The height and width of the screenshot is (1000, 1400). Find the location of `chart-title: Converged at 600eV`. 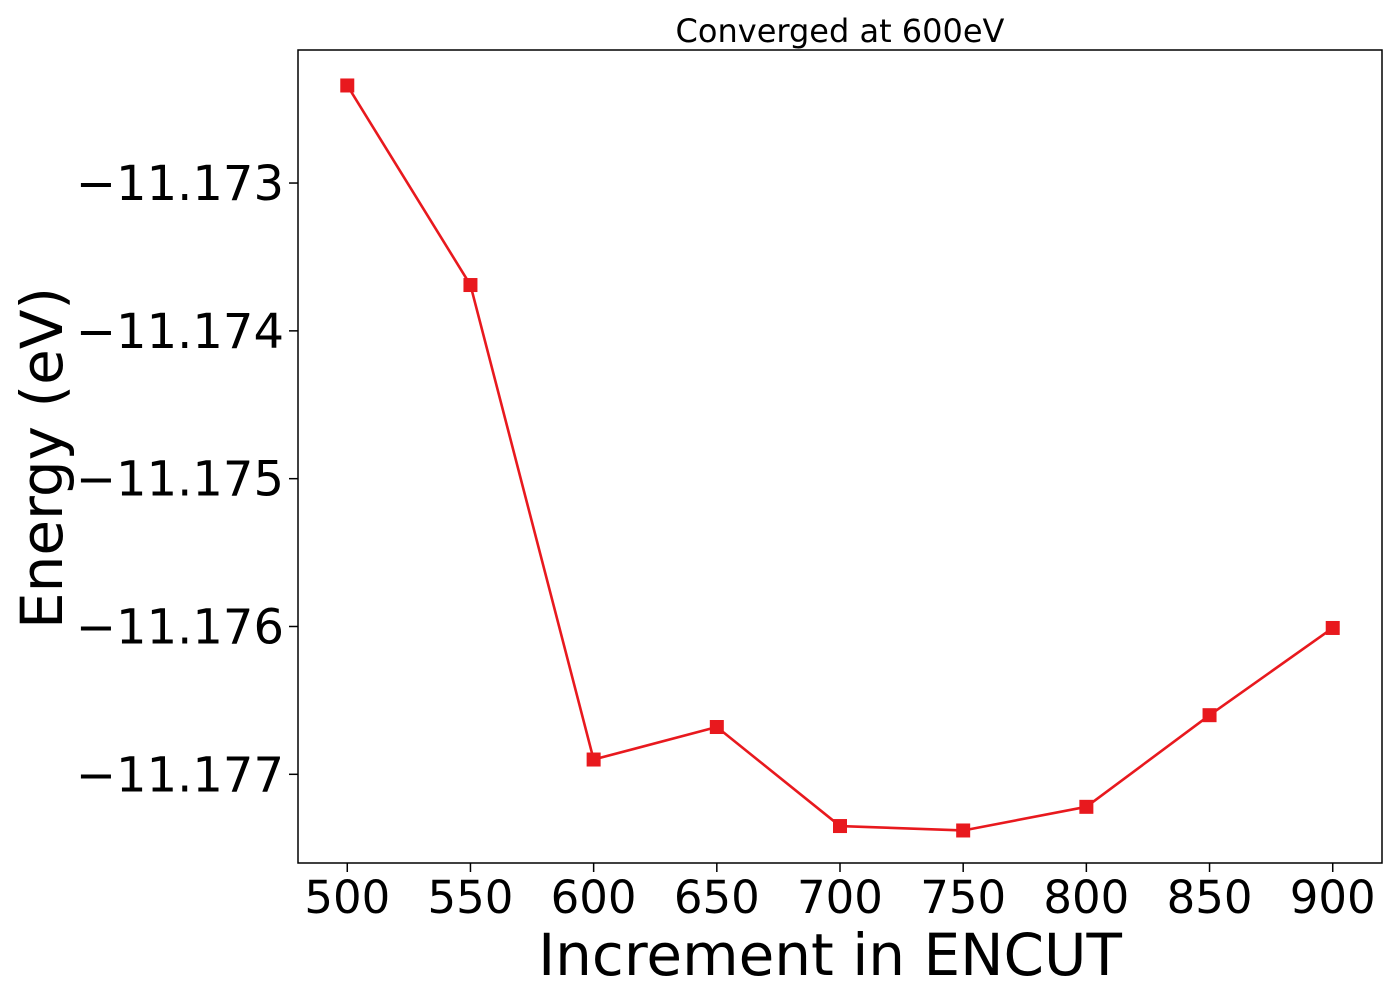

chart-title: Converged at 600eV is located at coordinates (840, 31).